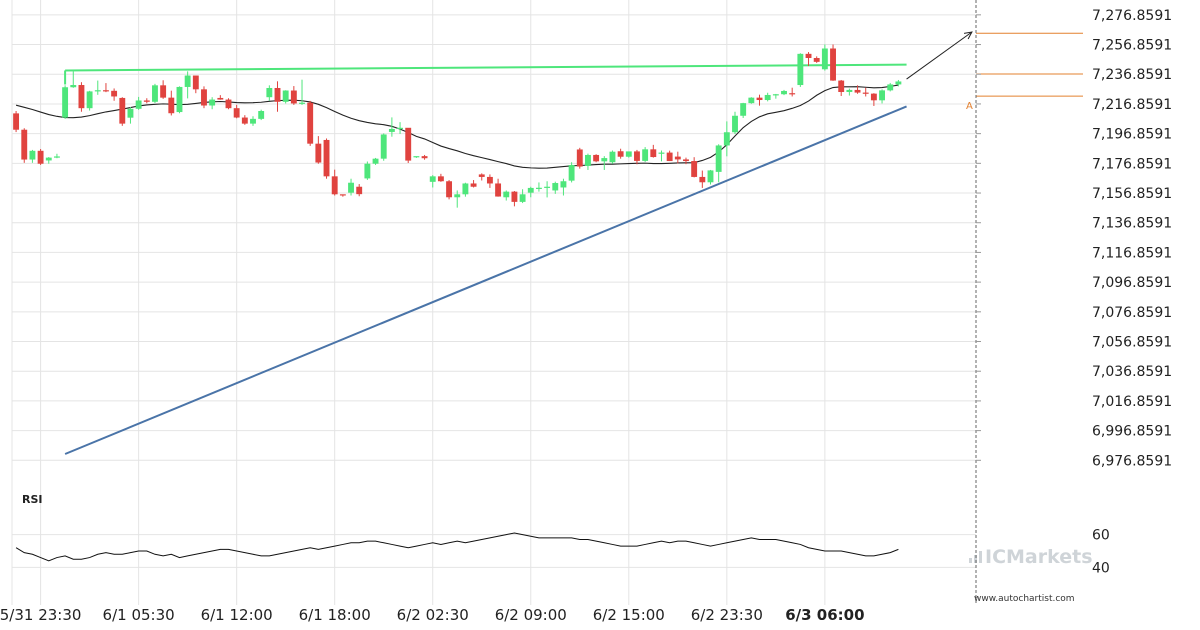  Describe the element at coordinates (1101, 568) in the screenshot. I see `rsi-y-tick-label: 40` at that location.